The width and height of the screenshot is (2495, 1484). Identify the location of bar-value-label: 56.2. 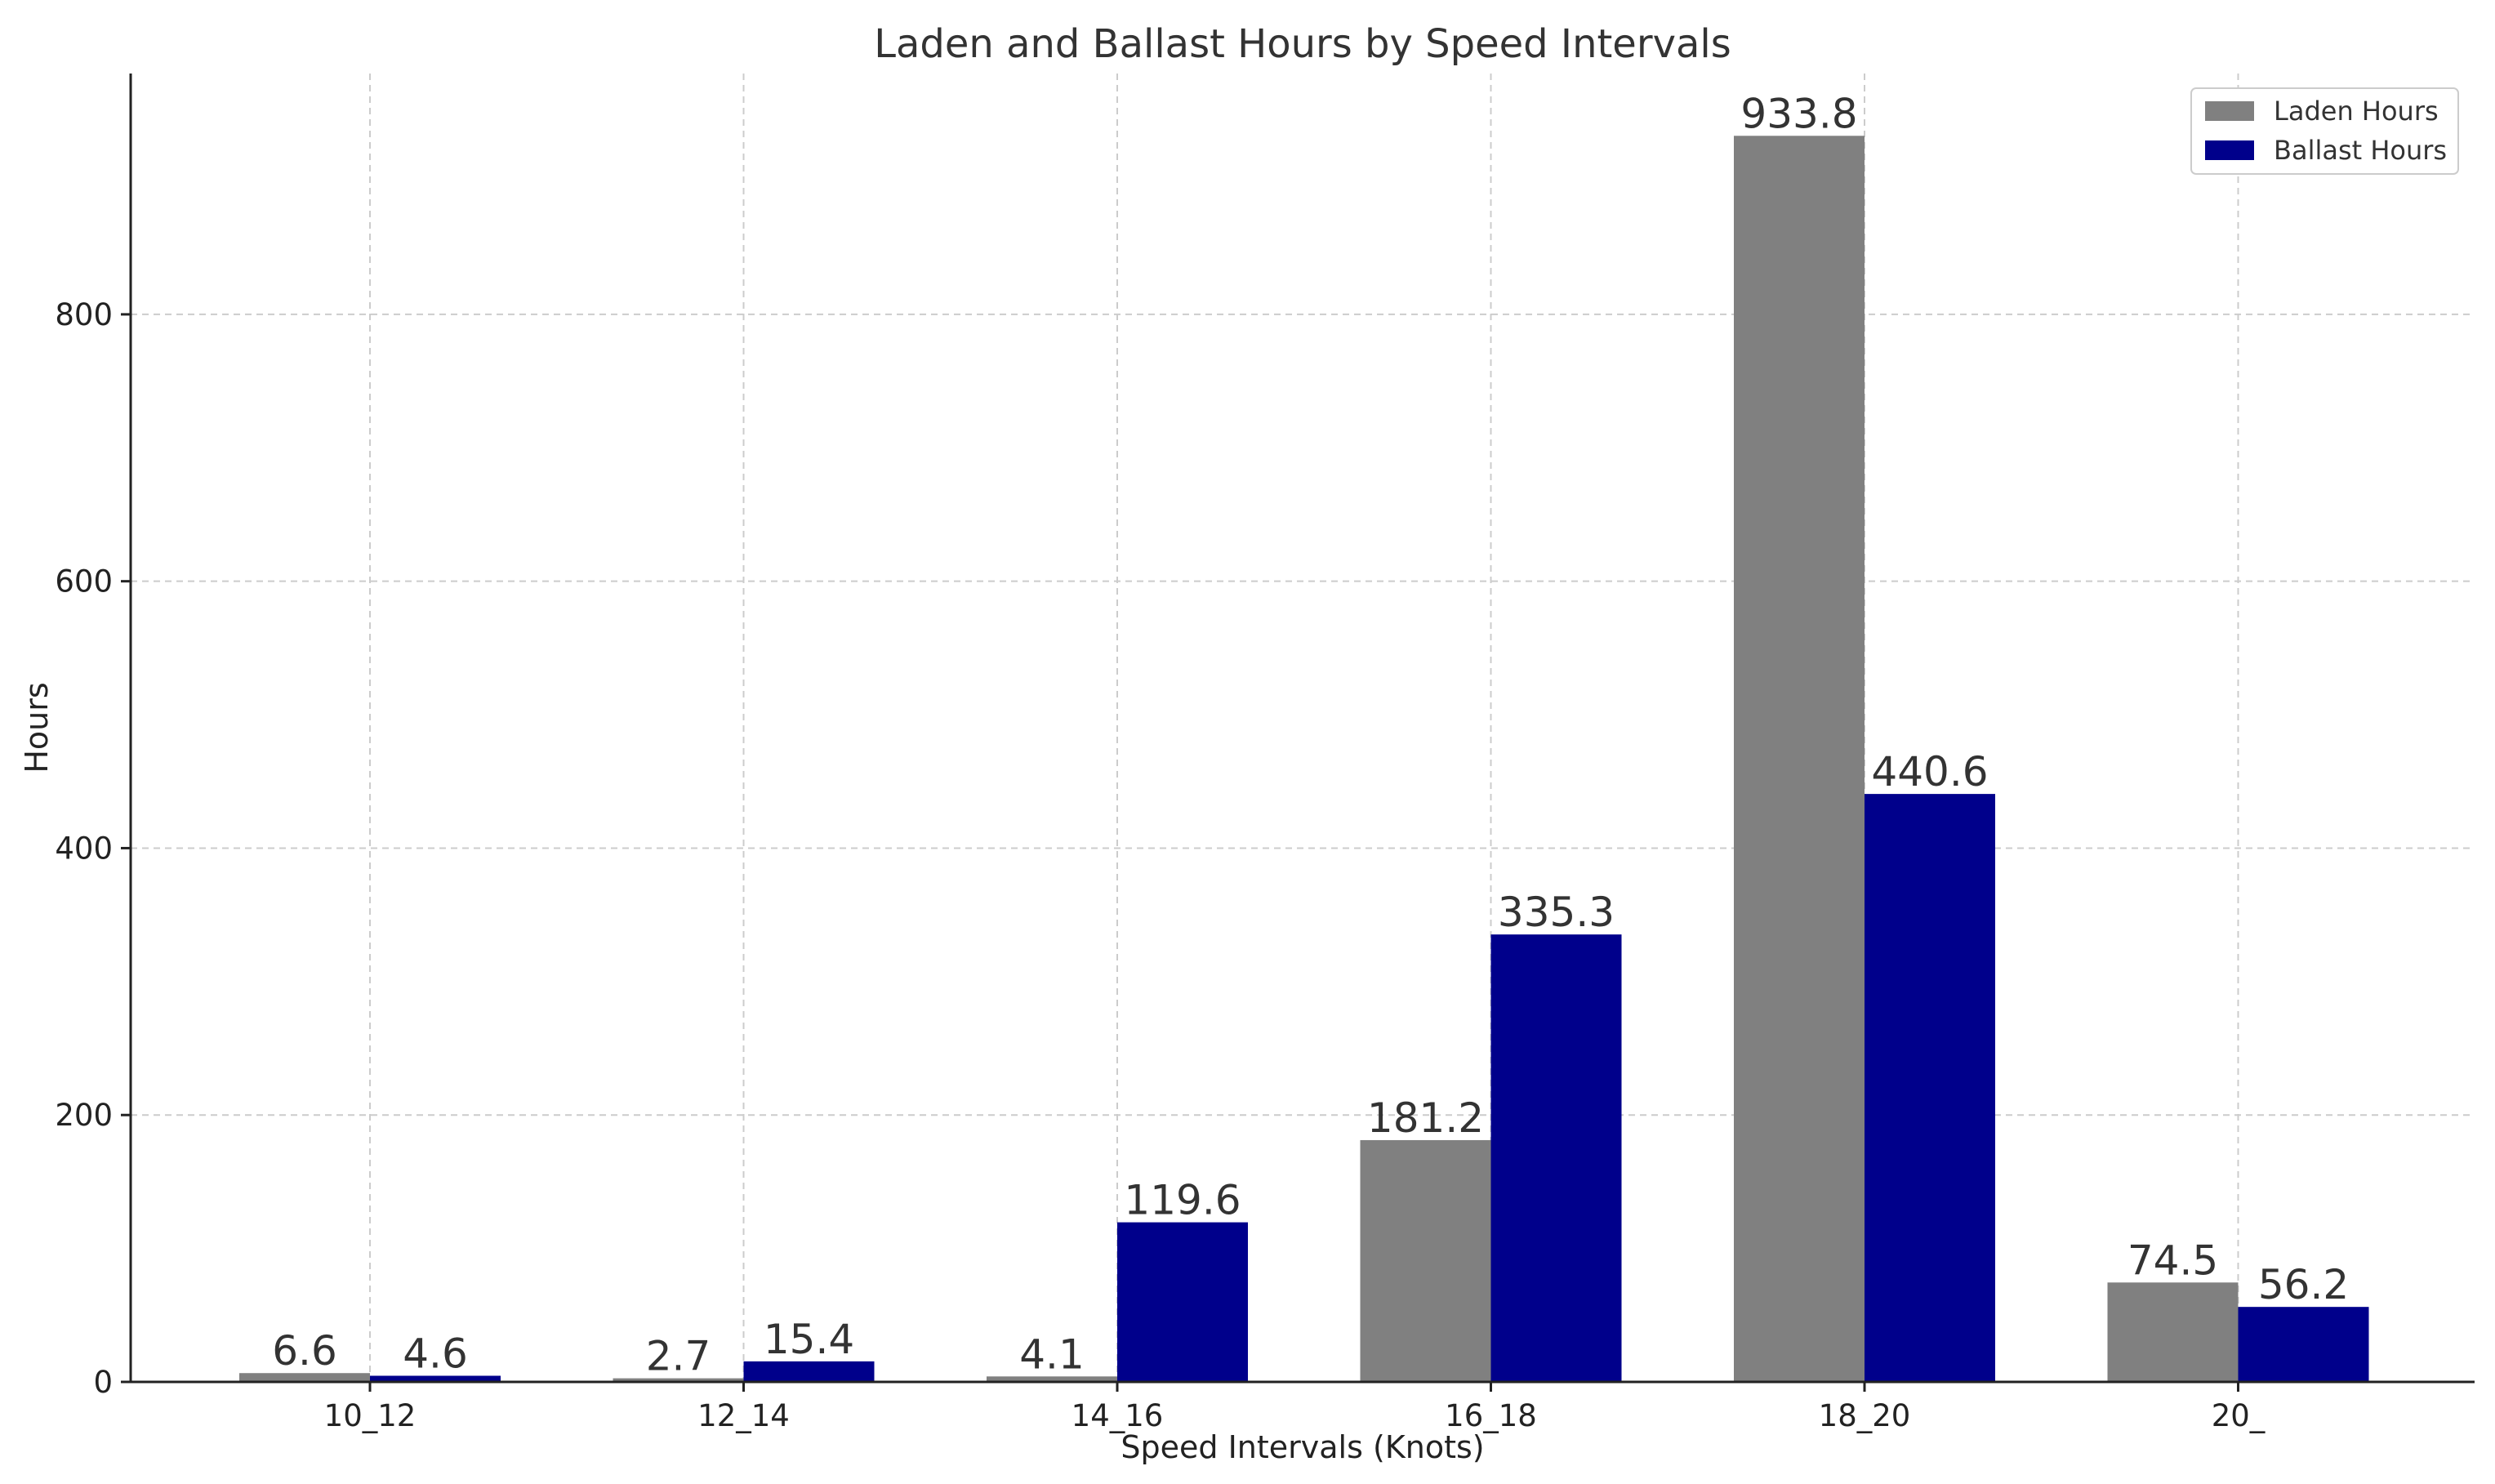
(2303, 1284).